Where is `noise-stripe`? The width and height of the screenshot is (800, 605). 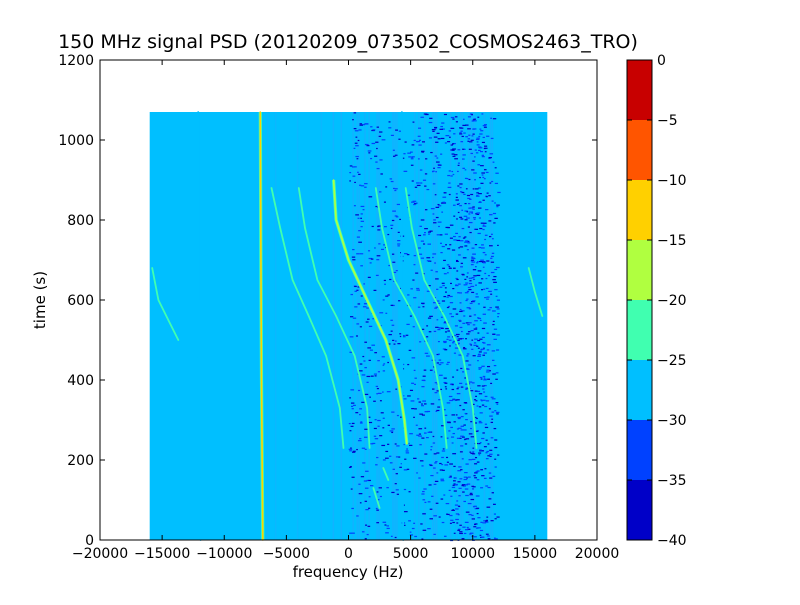
noise-stripe is located at coordinates (468, 326).